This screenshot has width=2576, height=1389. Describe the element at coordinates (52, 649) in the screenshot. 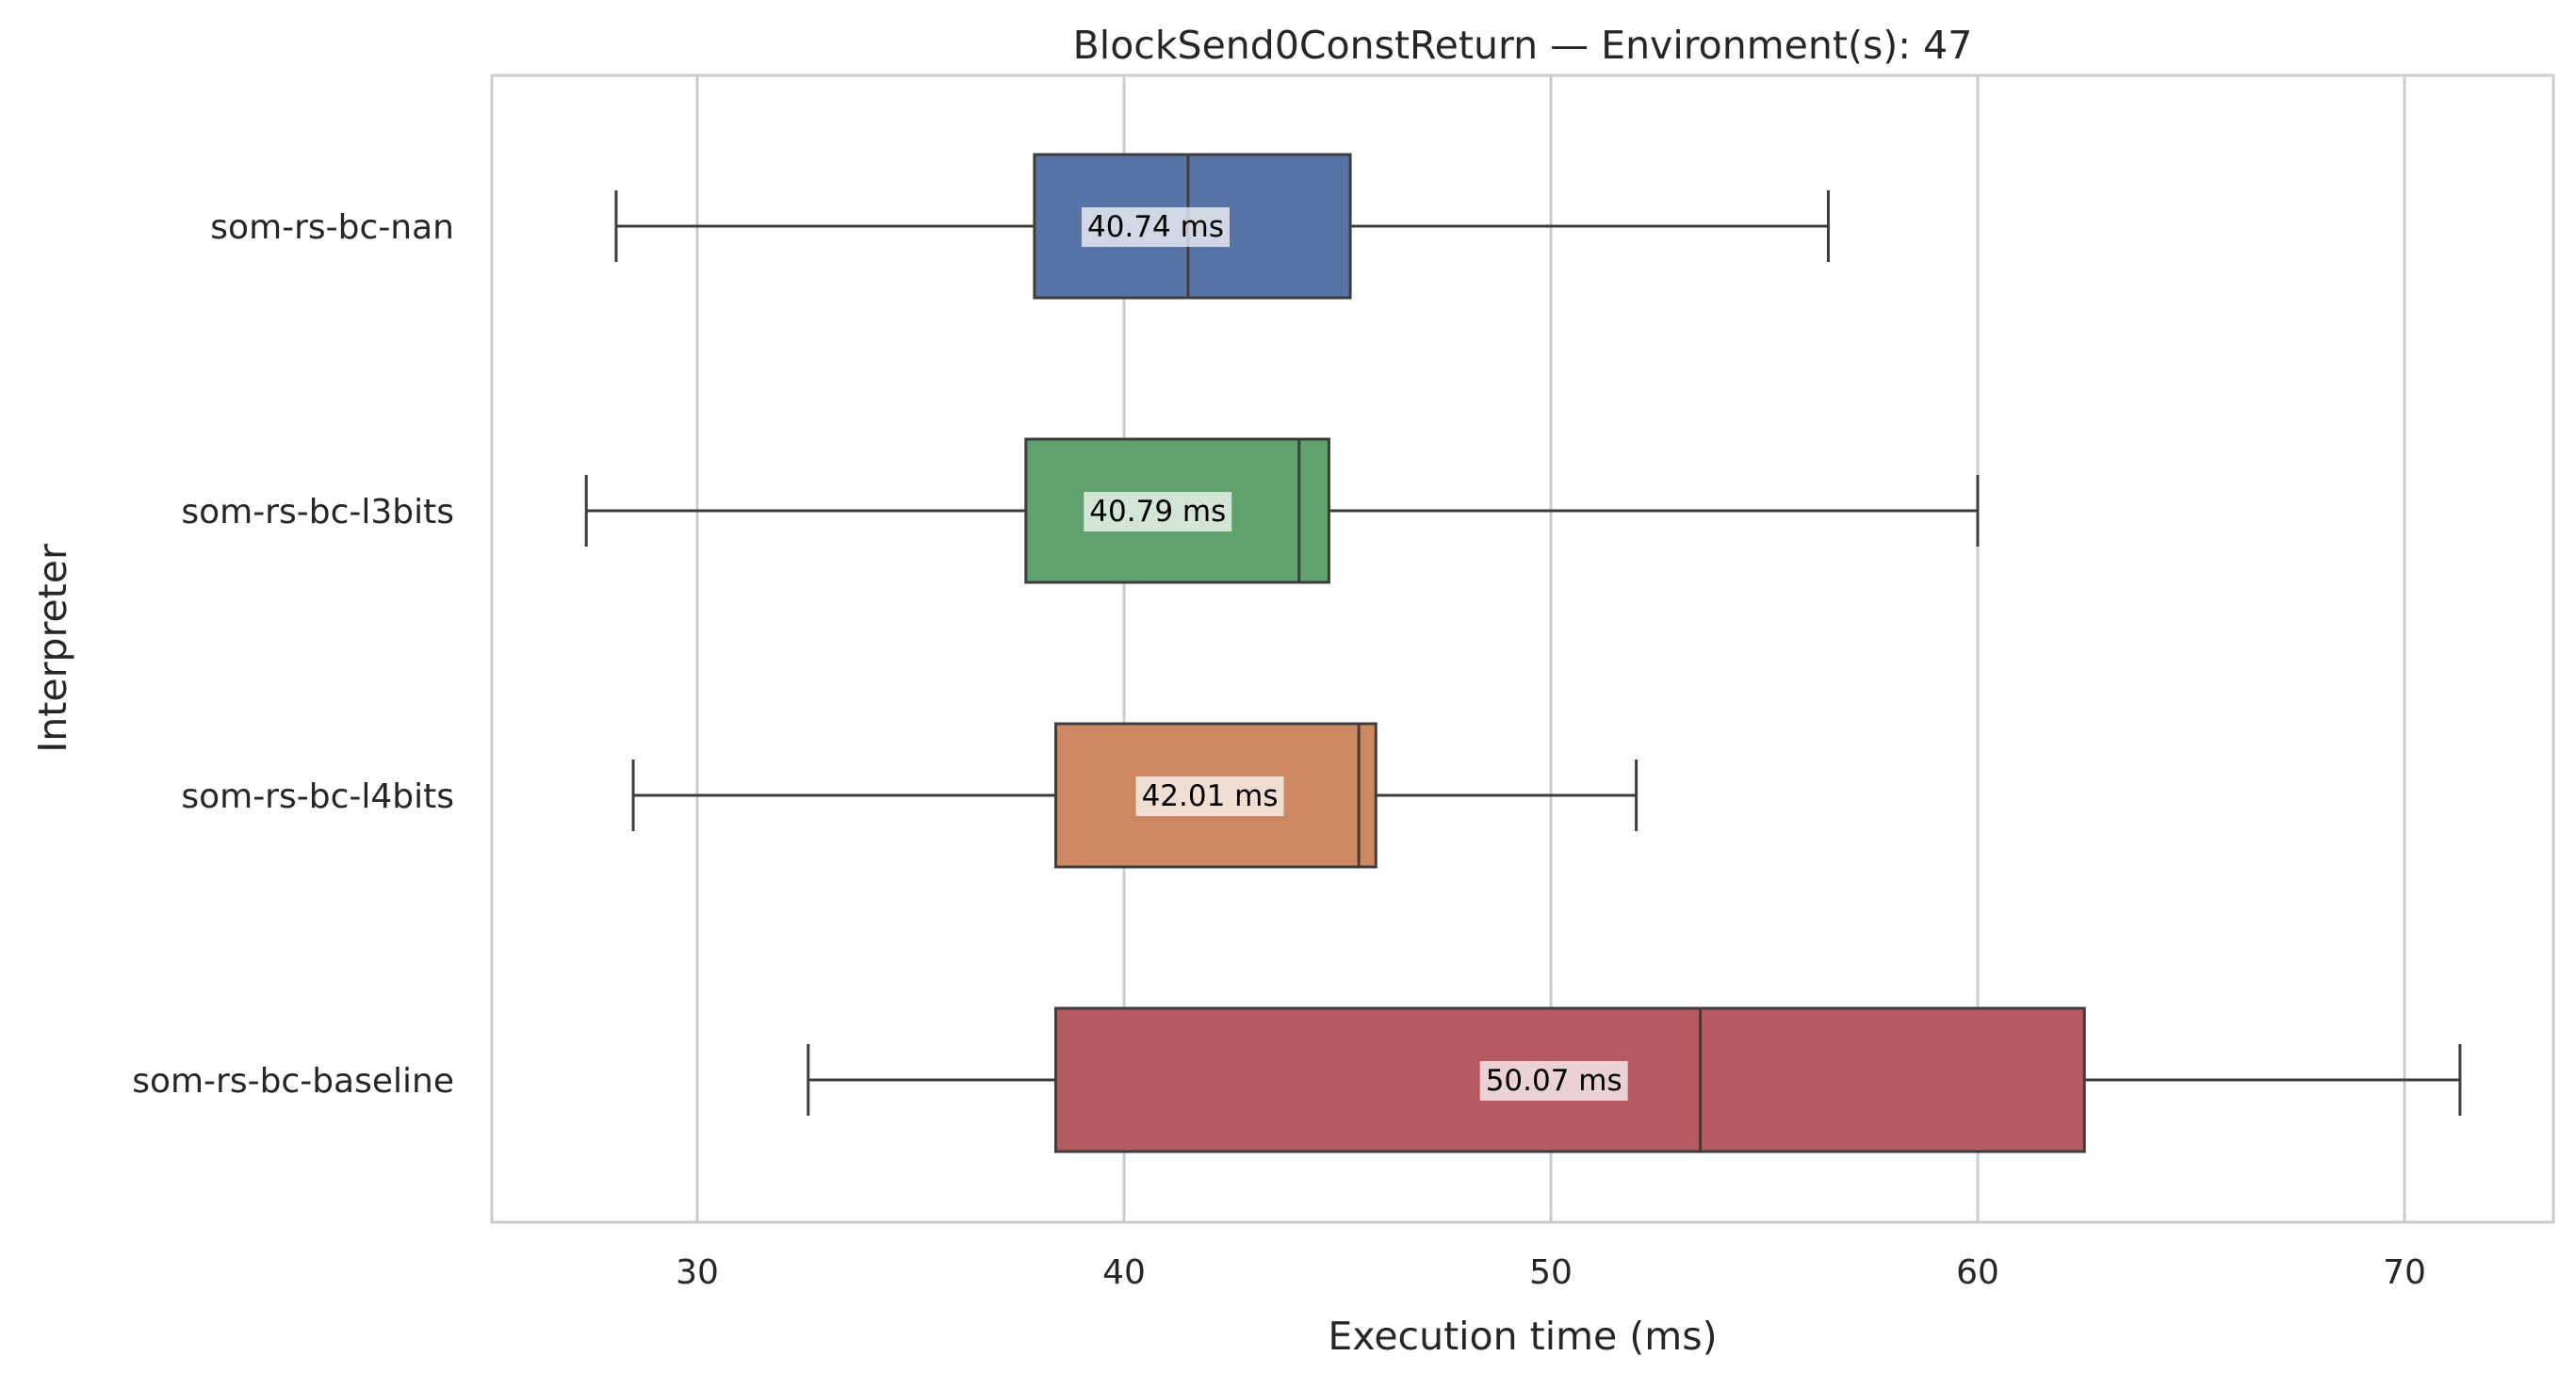

I see `y-axis-label: Interpreter` at that location.